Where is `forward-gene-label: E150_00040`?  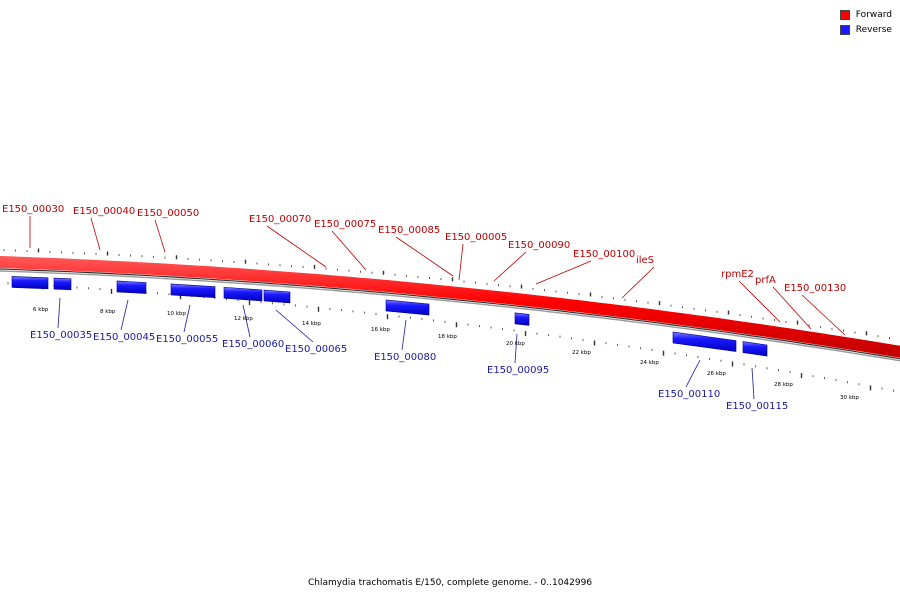 forward-gene-label: E150_00040 is located at coordinates (104, 211).